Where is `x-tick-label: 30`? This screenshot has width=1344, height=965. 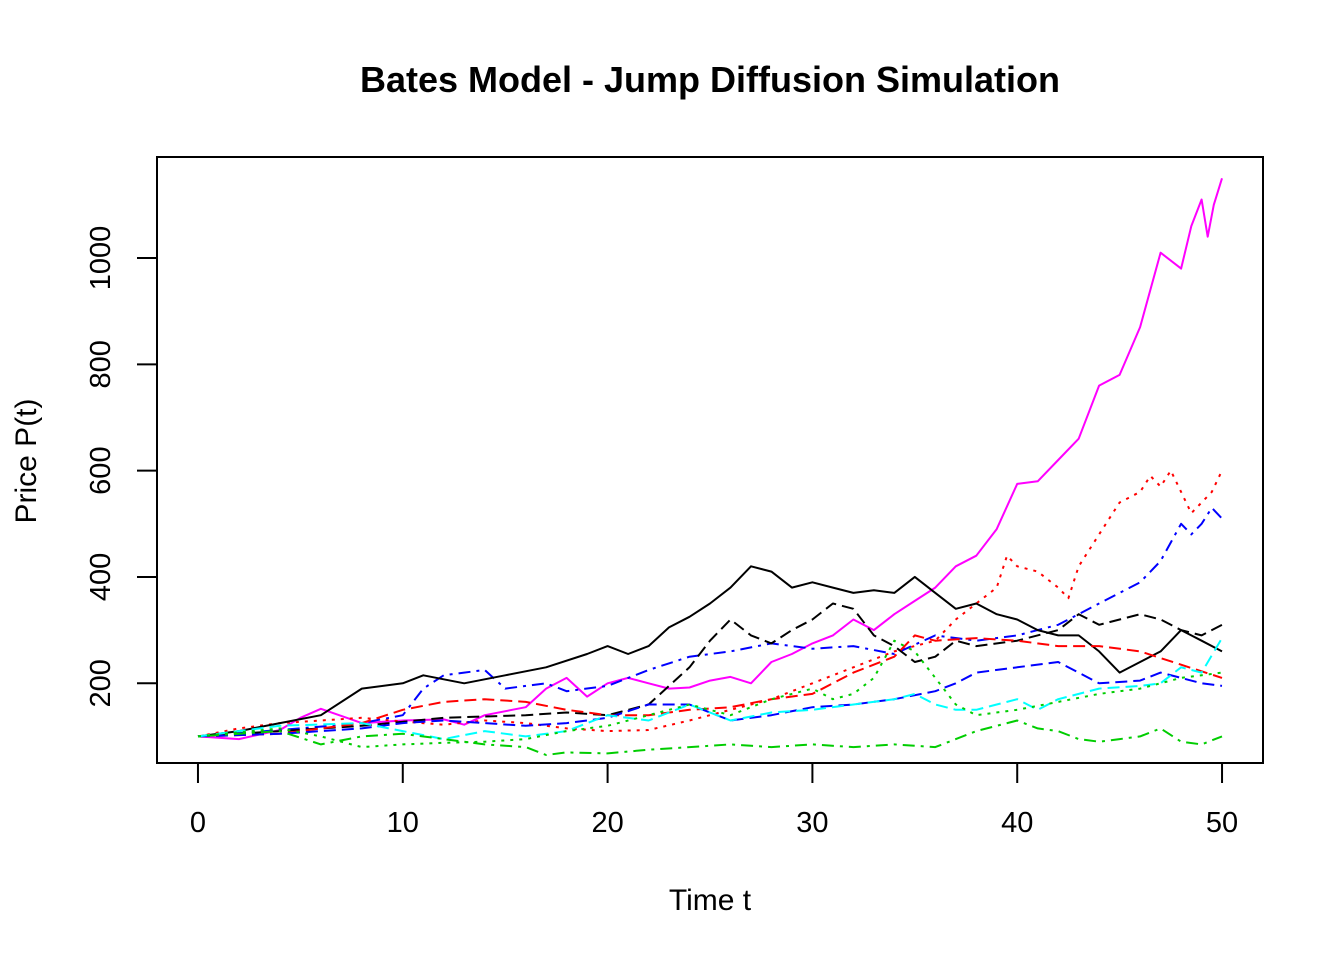
x-tick-label: 30 is located at coordinates (812, 823).